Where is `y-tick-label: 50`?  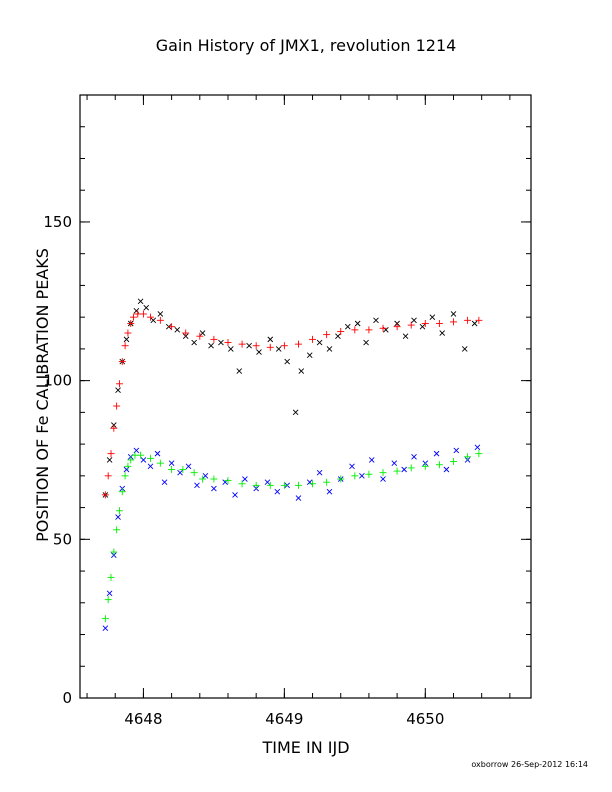
y-tick-label: 50 is located at coordinates (62, 539).